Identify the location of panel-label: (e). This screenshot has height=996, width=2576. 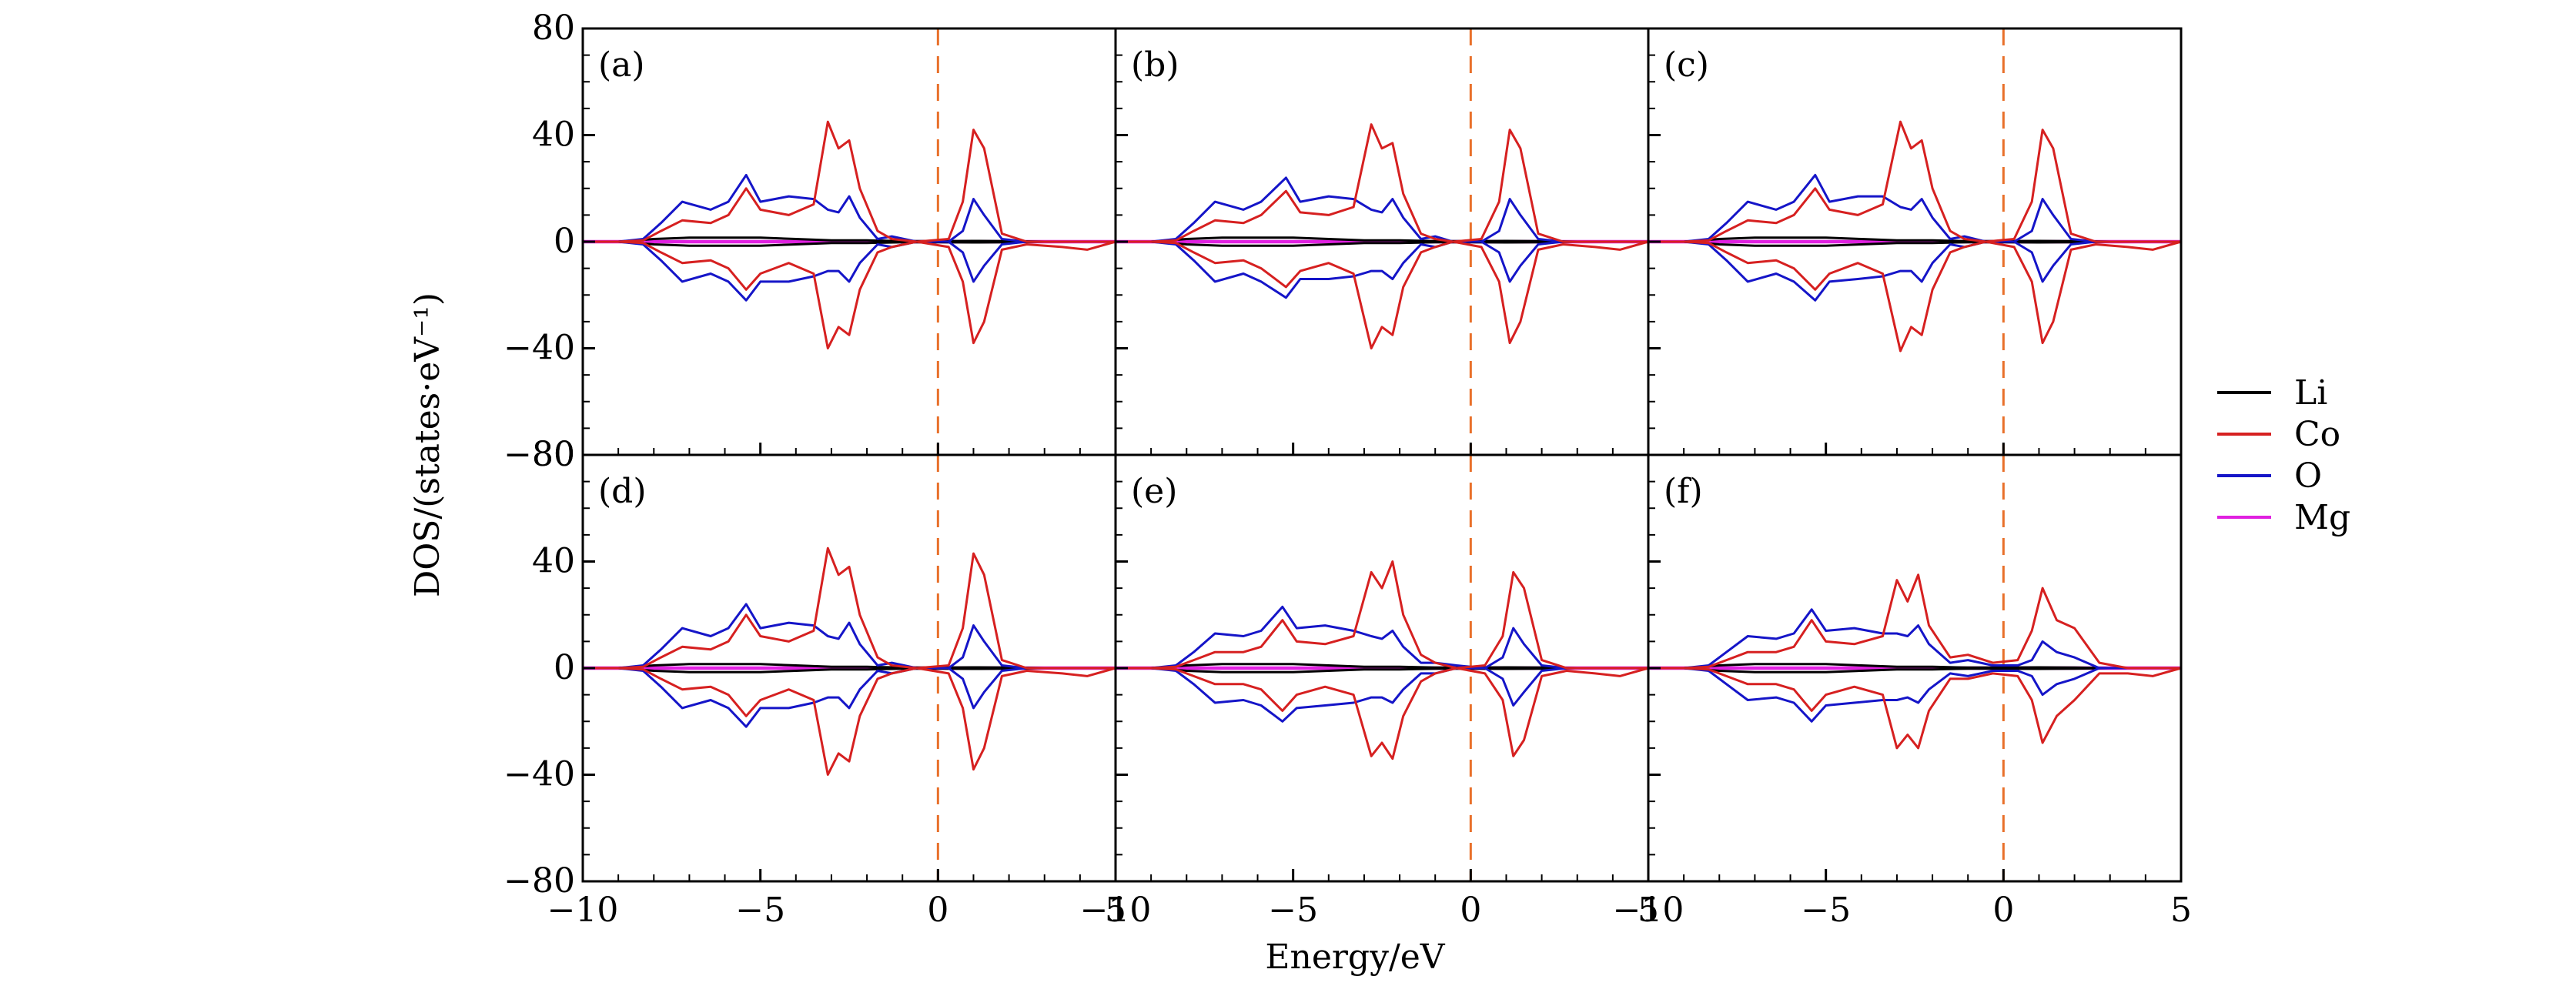
(1154, 491).